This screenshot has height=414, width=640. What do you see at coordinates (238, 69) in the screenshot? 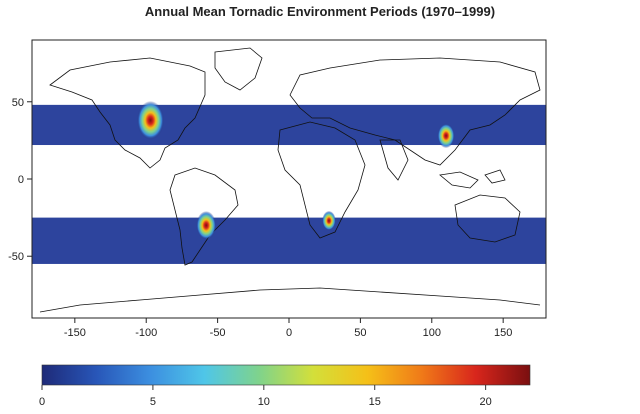
I see `greenland-outline` at bounding box center [238, 69].